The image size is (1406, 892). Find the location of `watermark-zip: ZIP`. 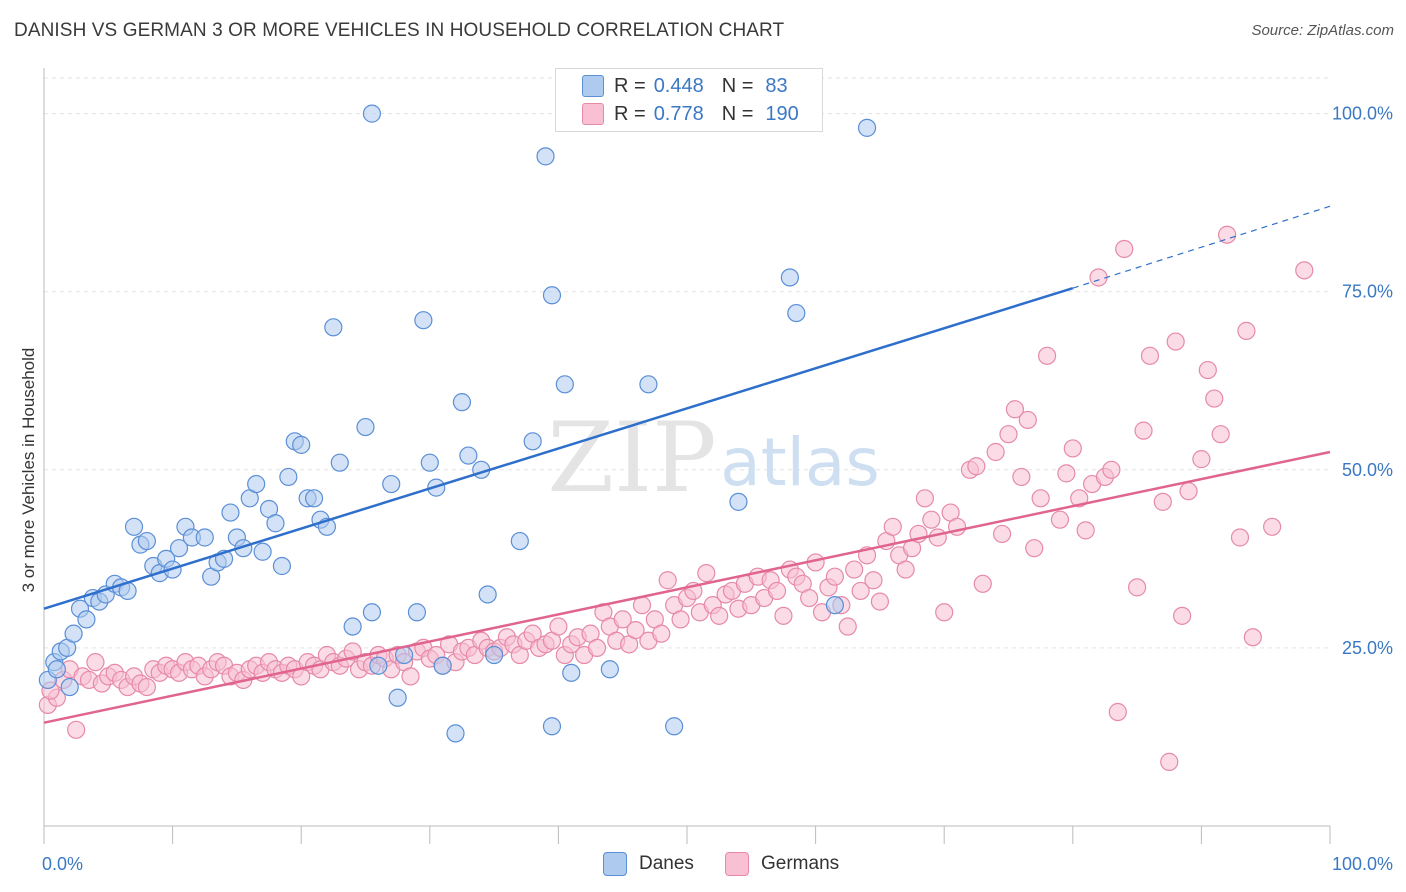

watermark-zip: ZIP is located at coordinates (631, 458).